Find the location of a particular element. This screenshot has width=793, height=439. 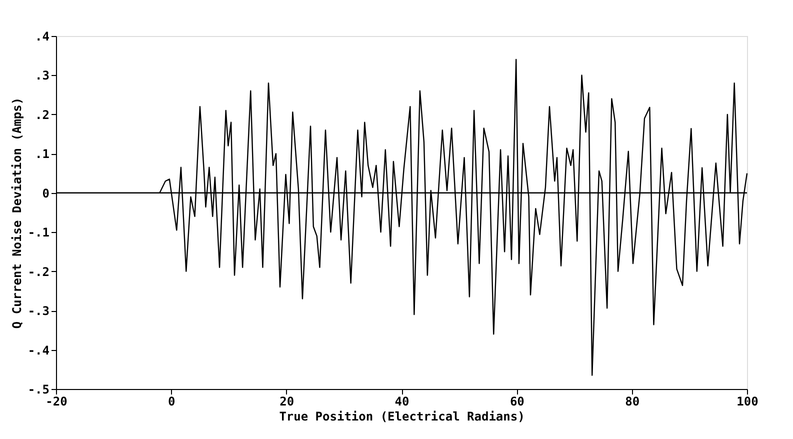

y-tick-label: .3 is located at coordinates (42, 75).